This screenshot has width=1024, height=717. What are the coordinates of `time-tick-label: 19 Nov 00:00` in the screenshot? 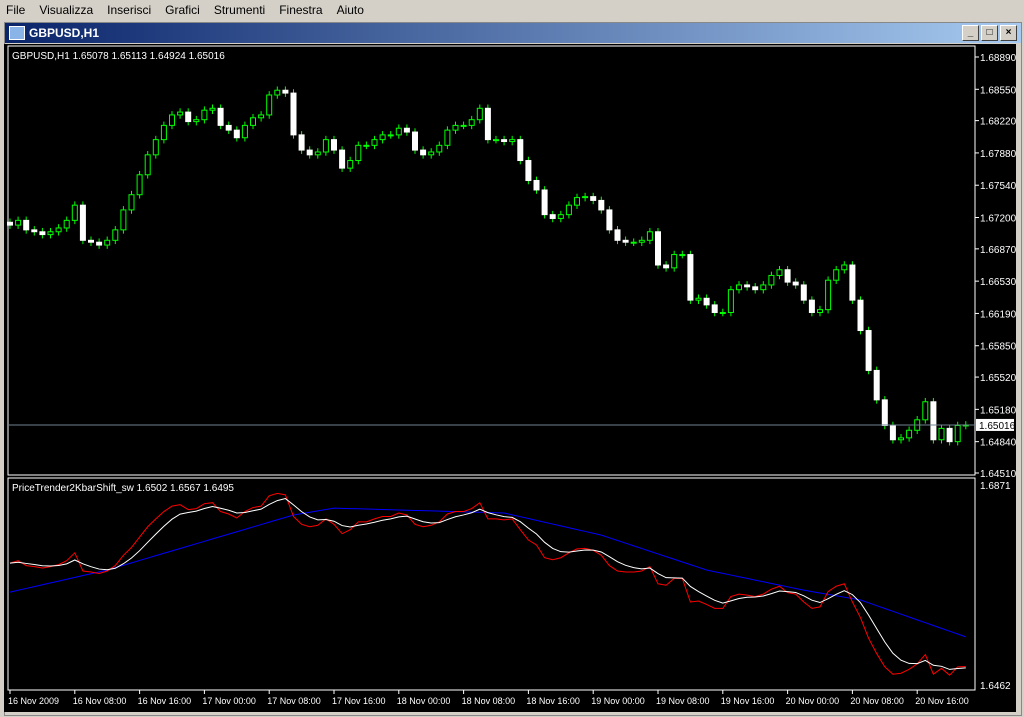 It's located at (618, 701).